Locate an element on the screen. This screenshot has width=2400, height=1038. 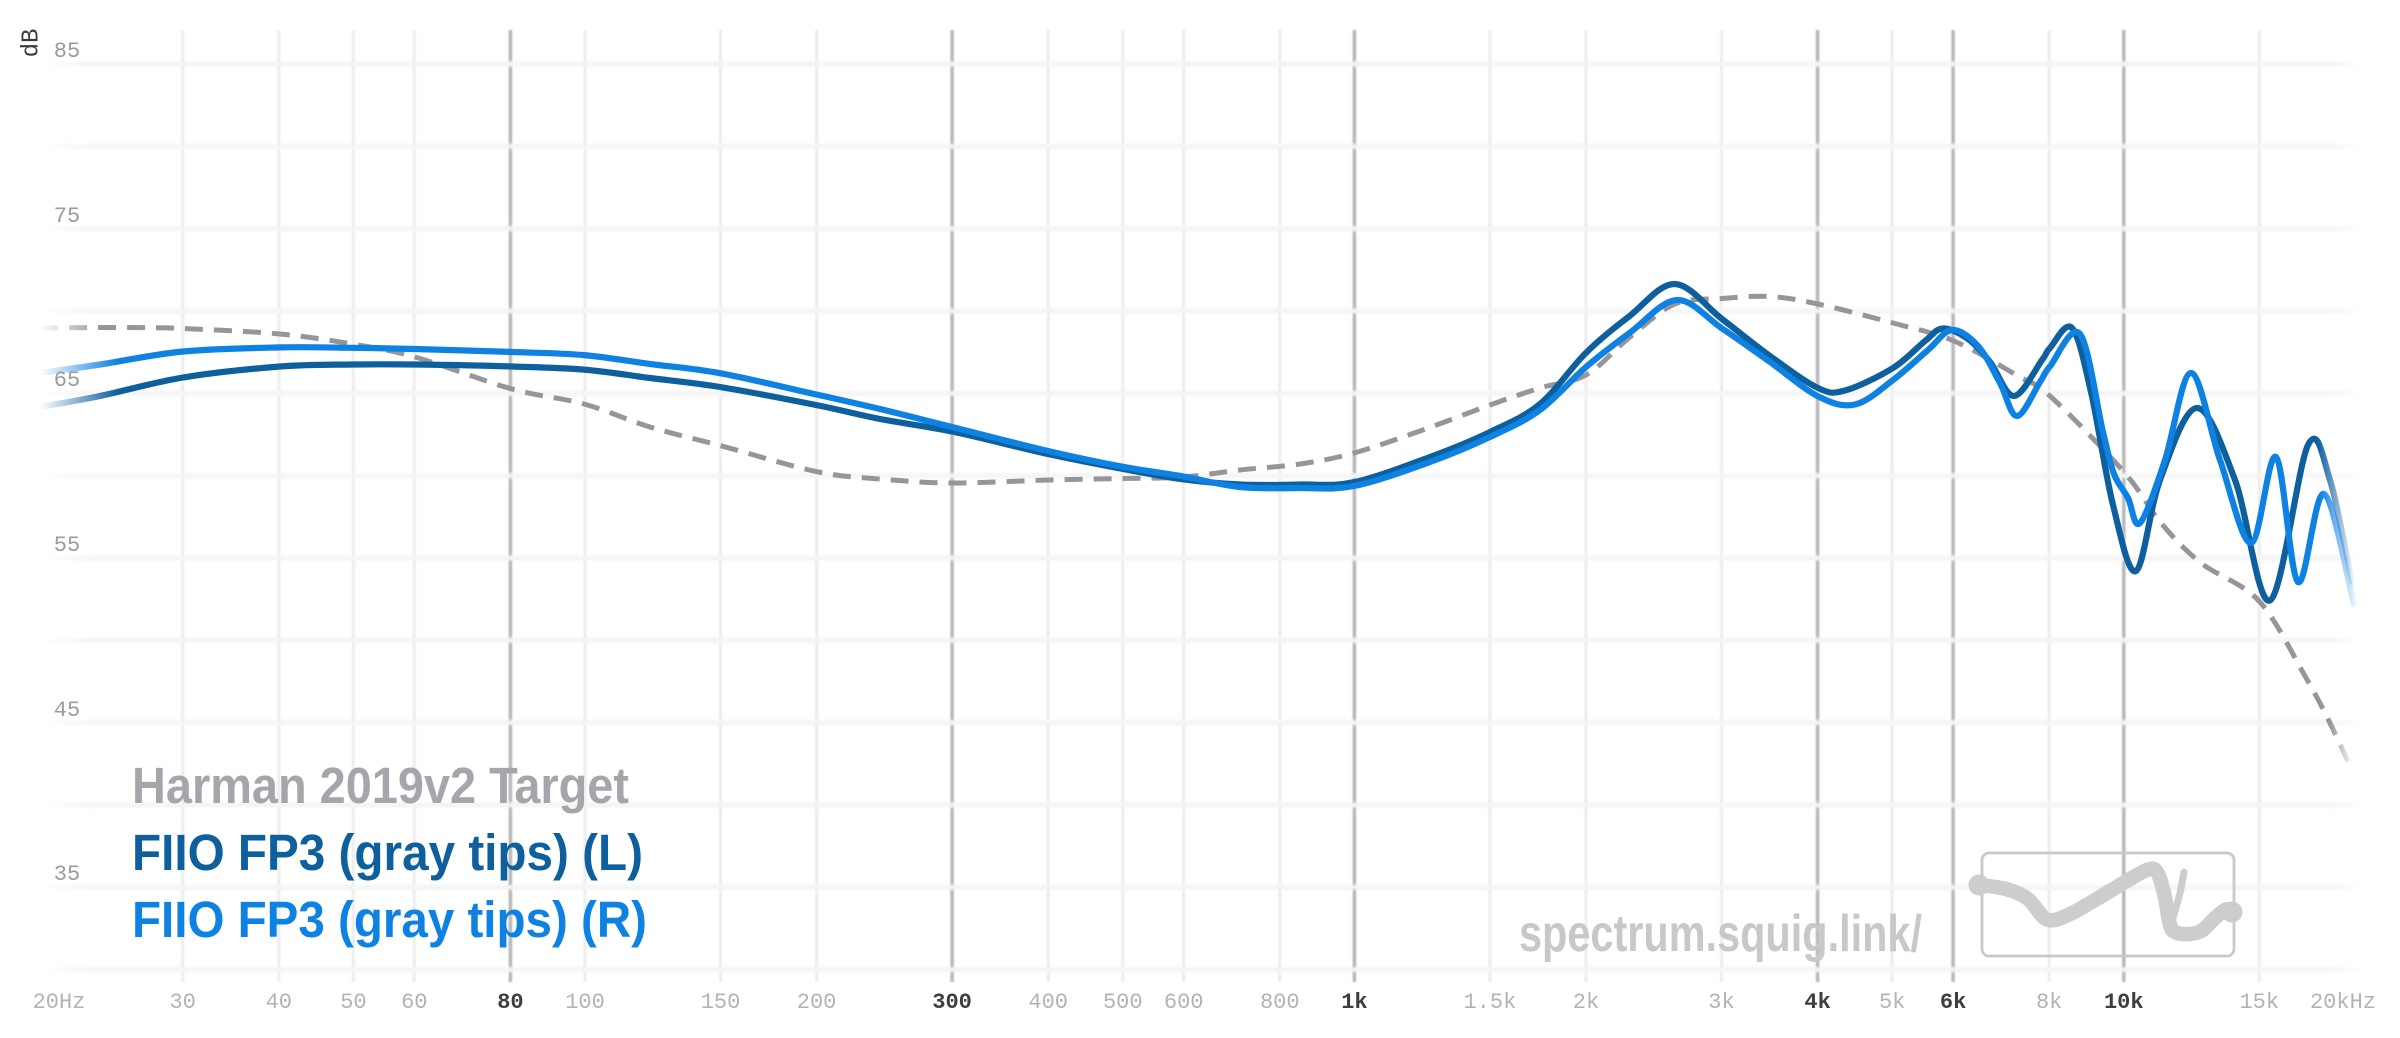
svg-text: FIIO FP3 (gray tips) (R) is located at coordinates (389, 919).